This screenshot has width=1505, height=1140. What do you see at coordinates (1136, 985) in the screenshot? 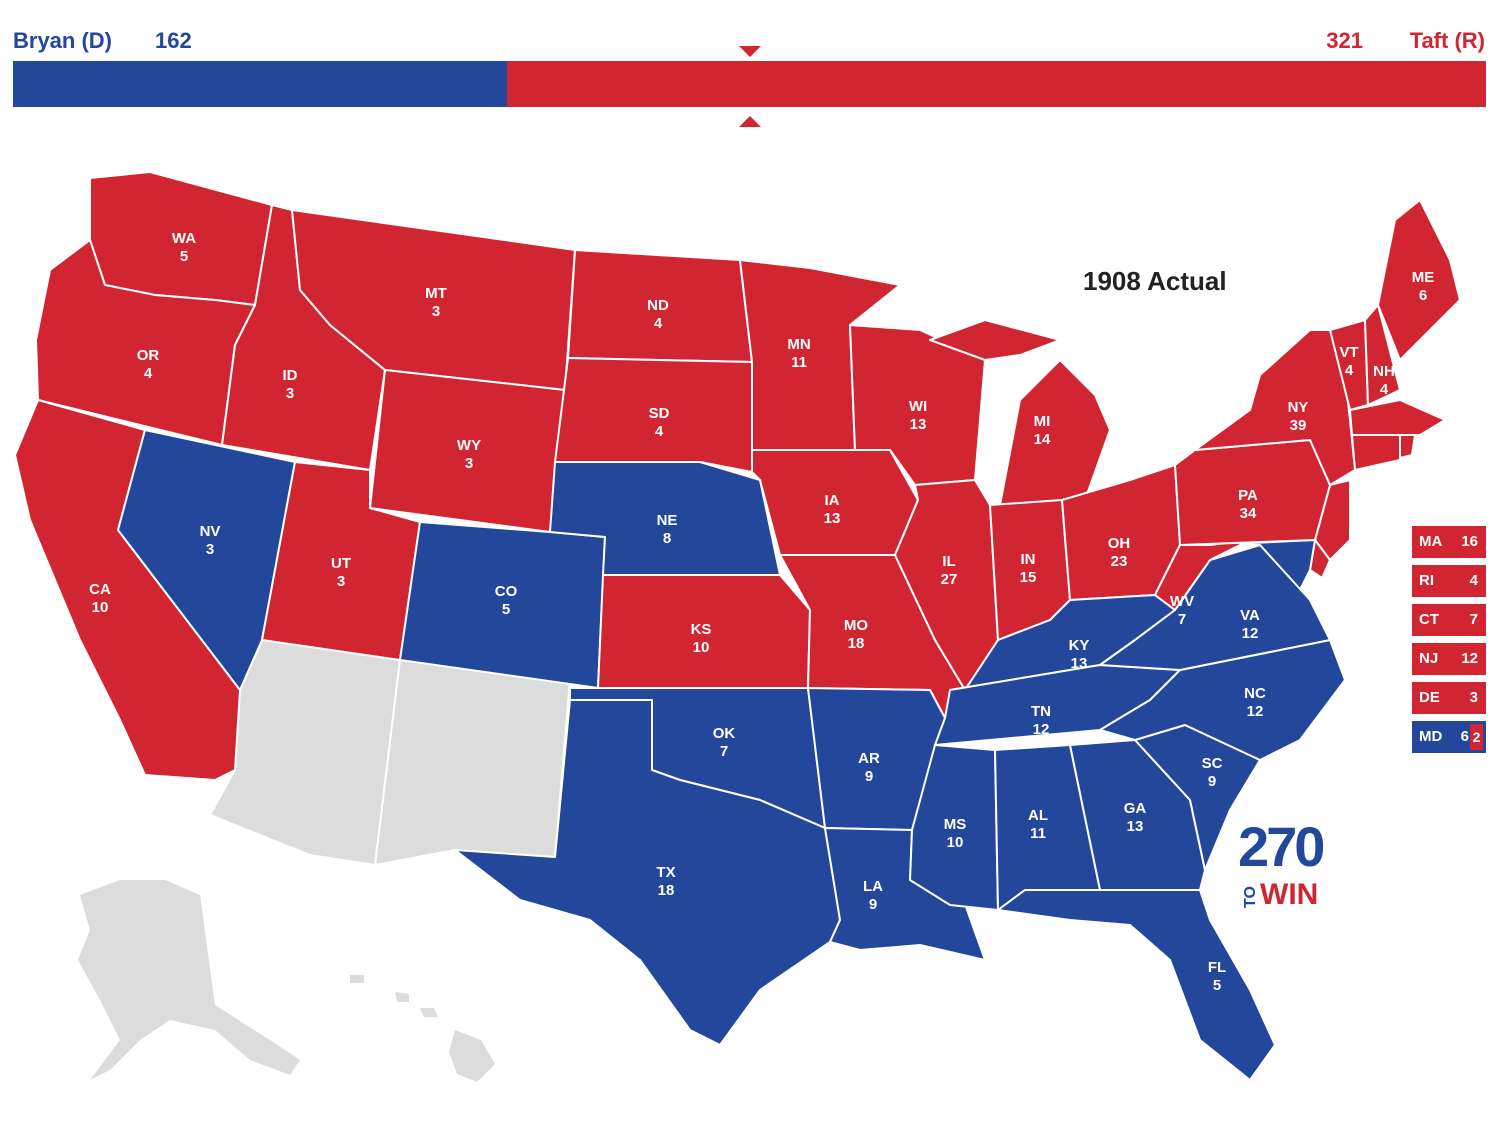
I see `state-shape-fl` at bounding box center [1136, 985].